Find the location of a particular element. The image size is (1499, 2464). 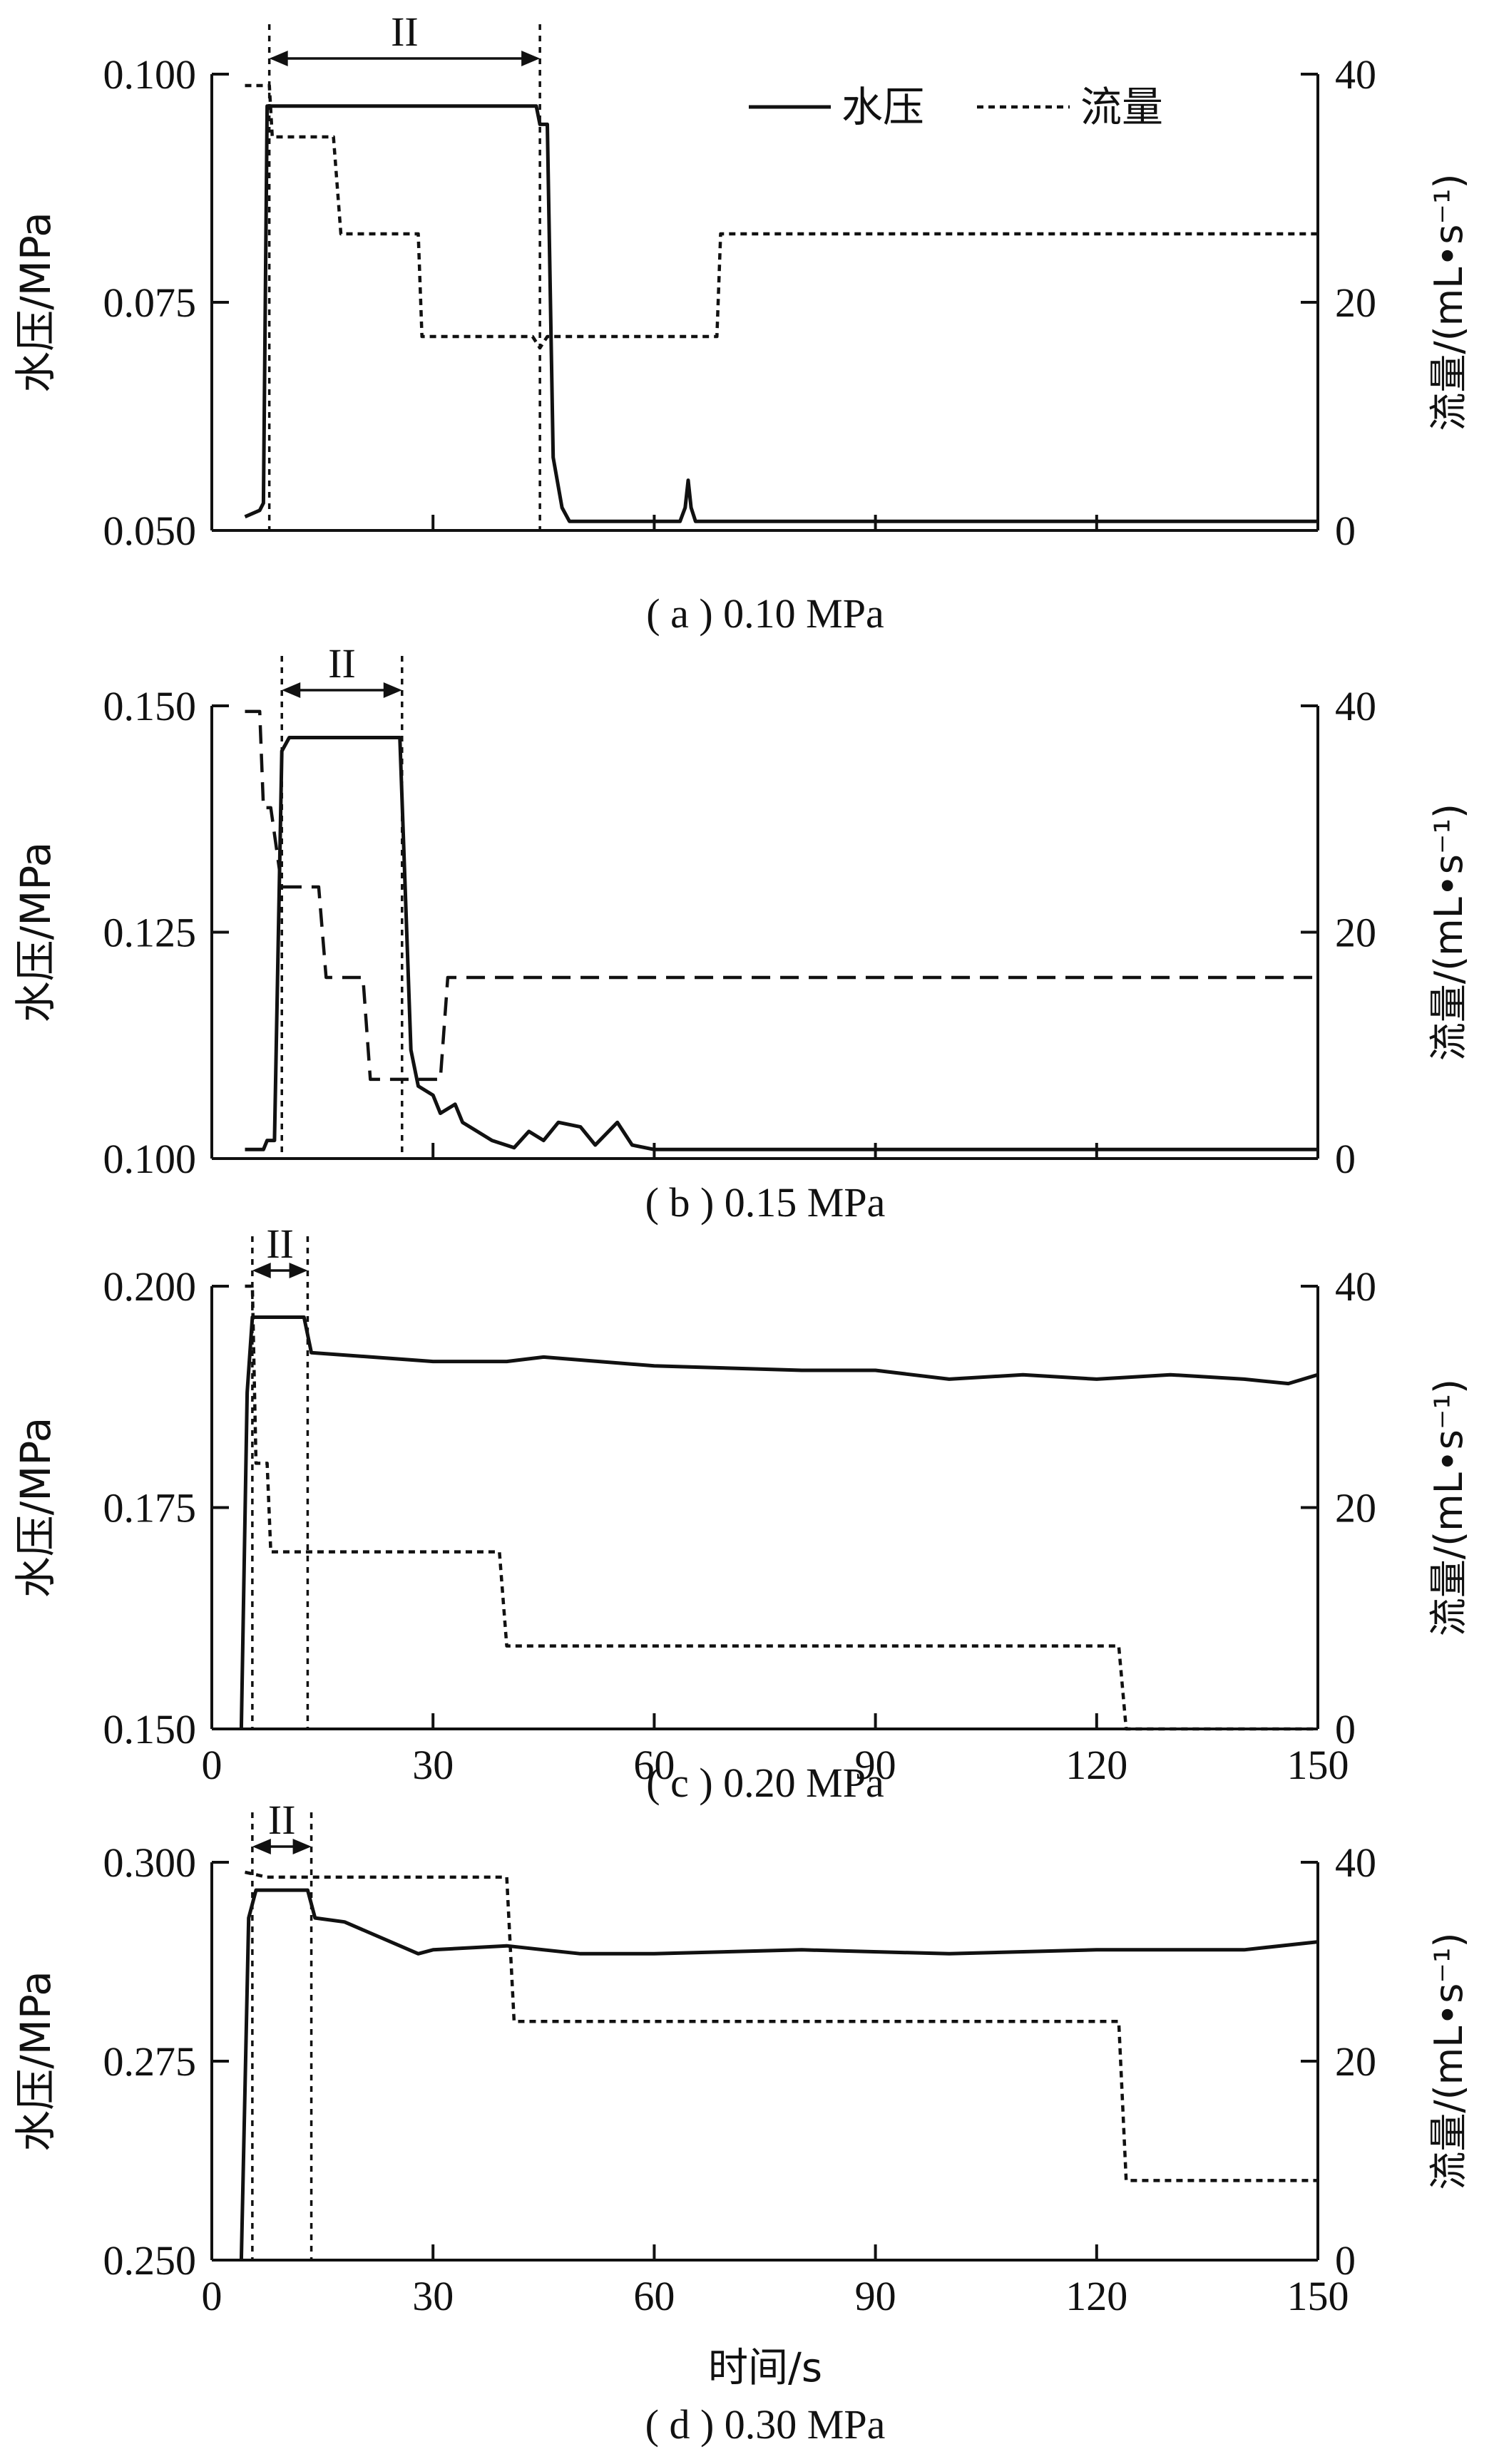

left-tick-label: 0.050 is located at coordinates (150, 531).